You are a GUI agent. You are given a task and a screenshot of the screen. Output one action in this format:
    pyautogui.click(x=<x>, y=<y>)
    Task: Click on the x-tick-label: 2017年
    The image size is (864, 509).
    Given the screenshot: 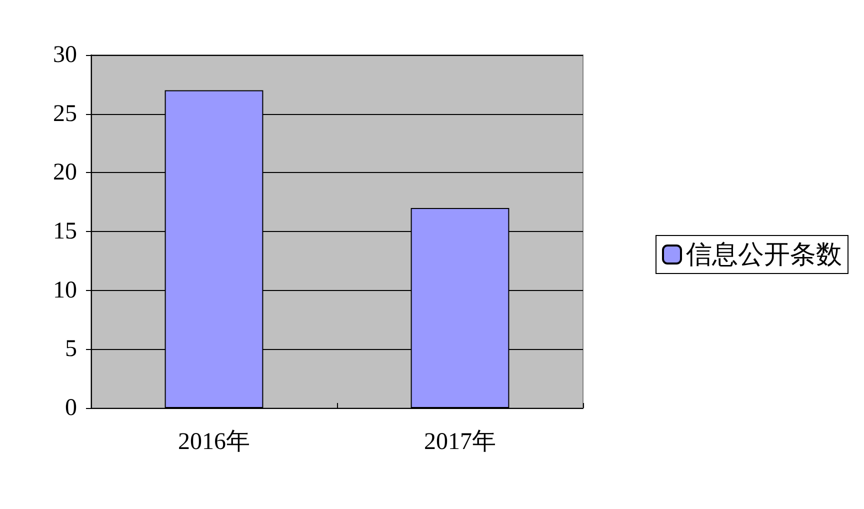 What is the action you would take?
    pyautogui.click(x=460, y=442)
    